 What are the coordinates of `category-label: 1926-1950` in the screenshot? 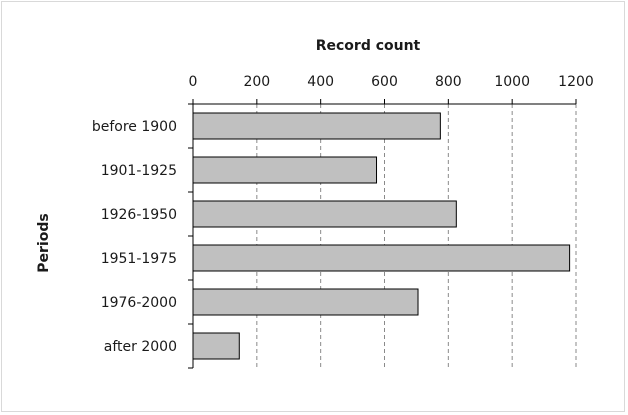 It's located at (139, 215).